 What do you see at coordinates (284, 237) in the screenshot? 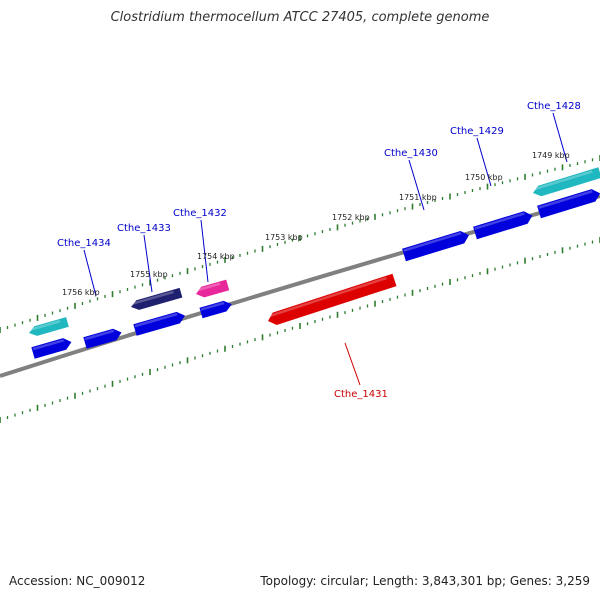
I see `kbp-label: 1753 kbp` at bounding box center [284, 237].